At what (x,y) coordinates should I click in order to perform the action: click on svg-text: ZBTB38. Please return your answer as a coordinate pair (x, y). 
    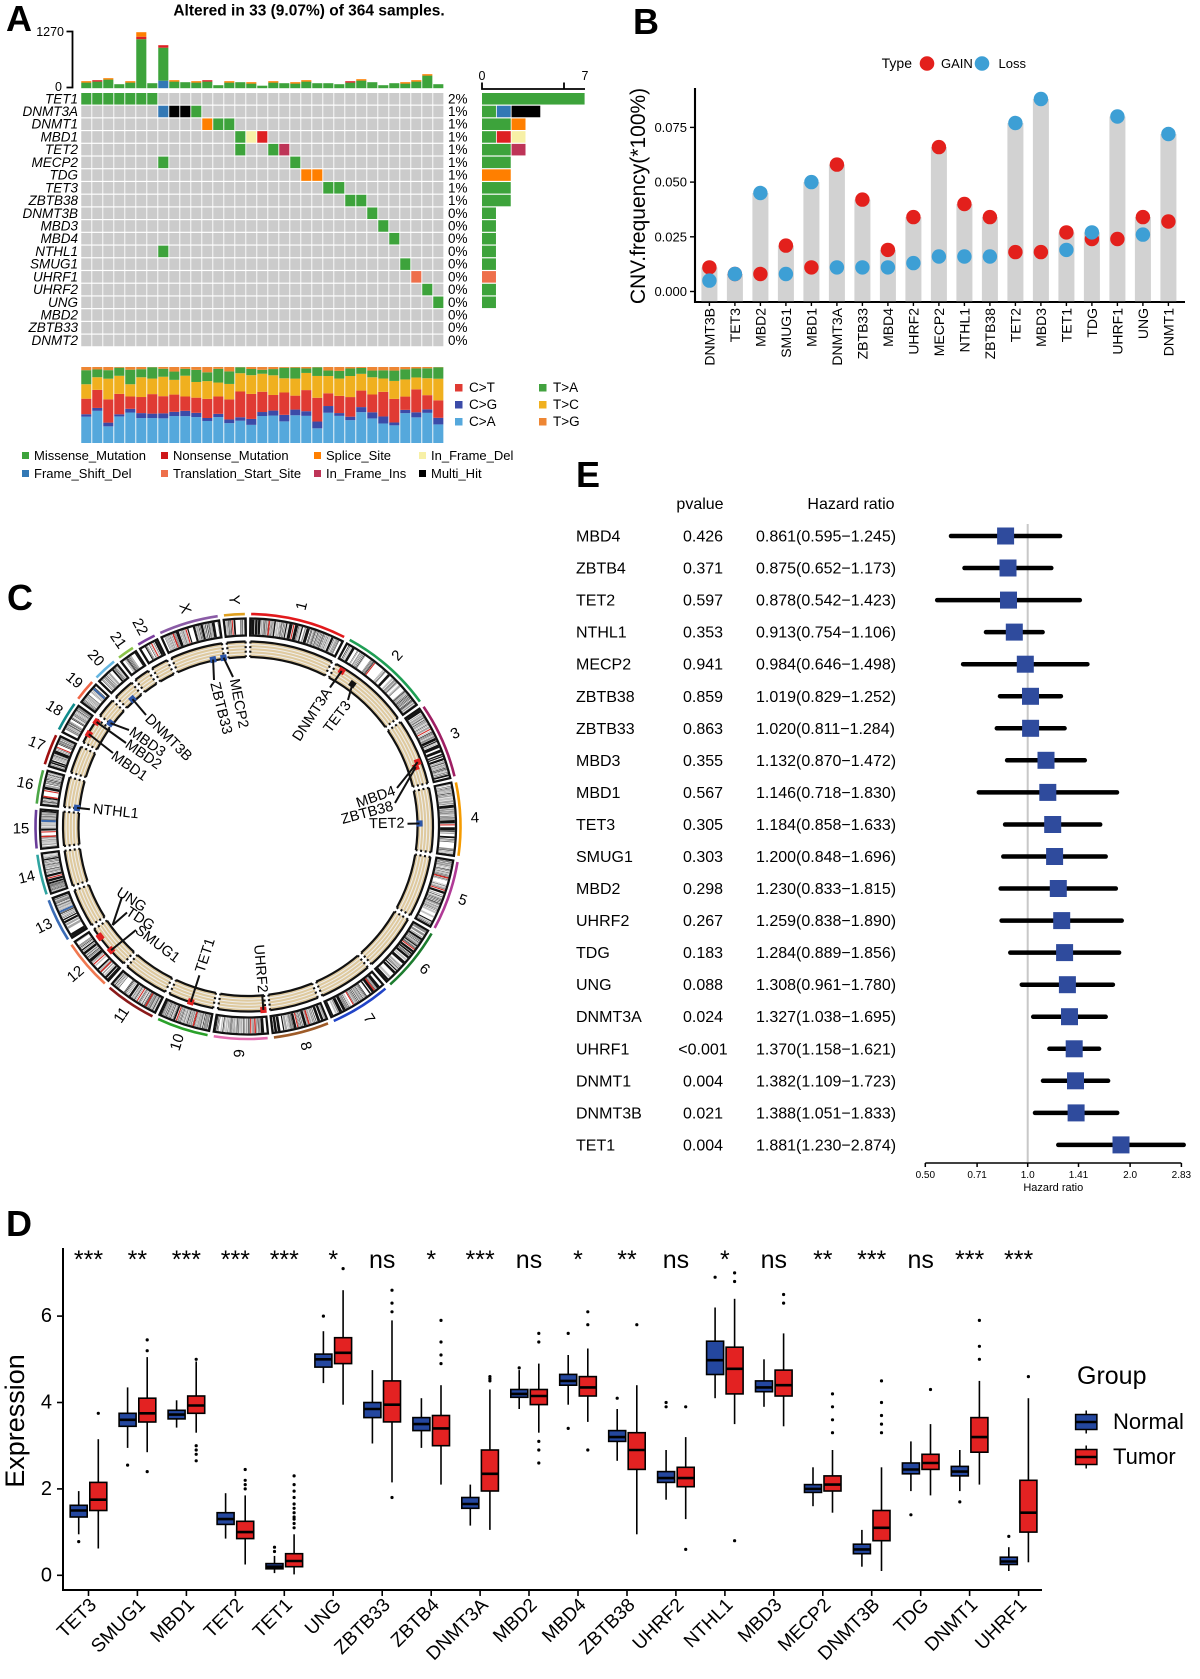
    Looking at the image, I should click on (52, 200).